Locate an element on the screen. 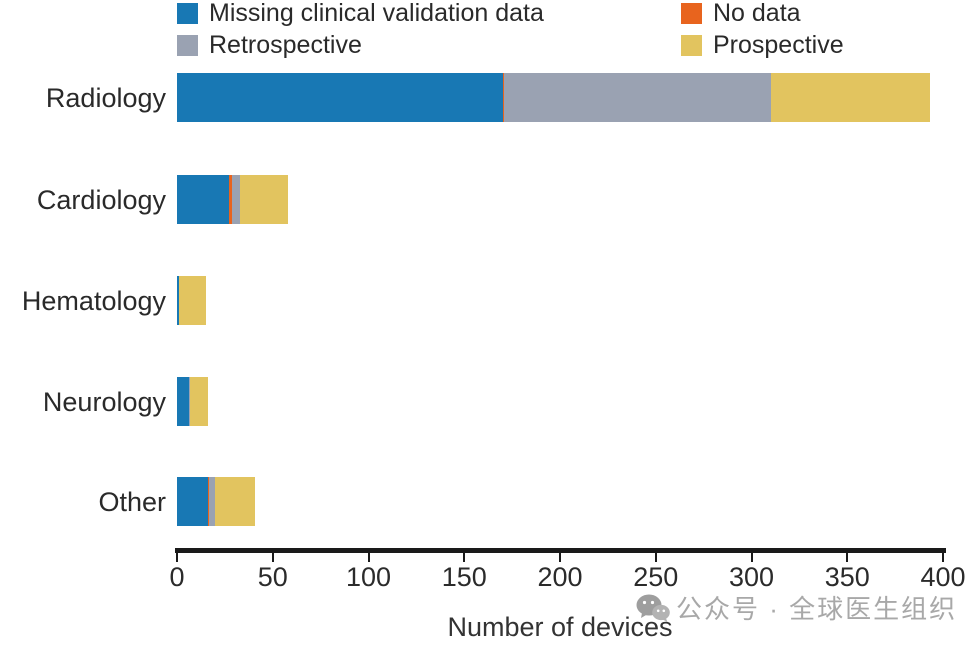 Image resolution: width=975 pixels, height=646 pixels. legend-item-missing-clinical-validation-data: Missing clinical validation data is located at coordinates (360, 13).